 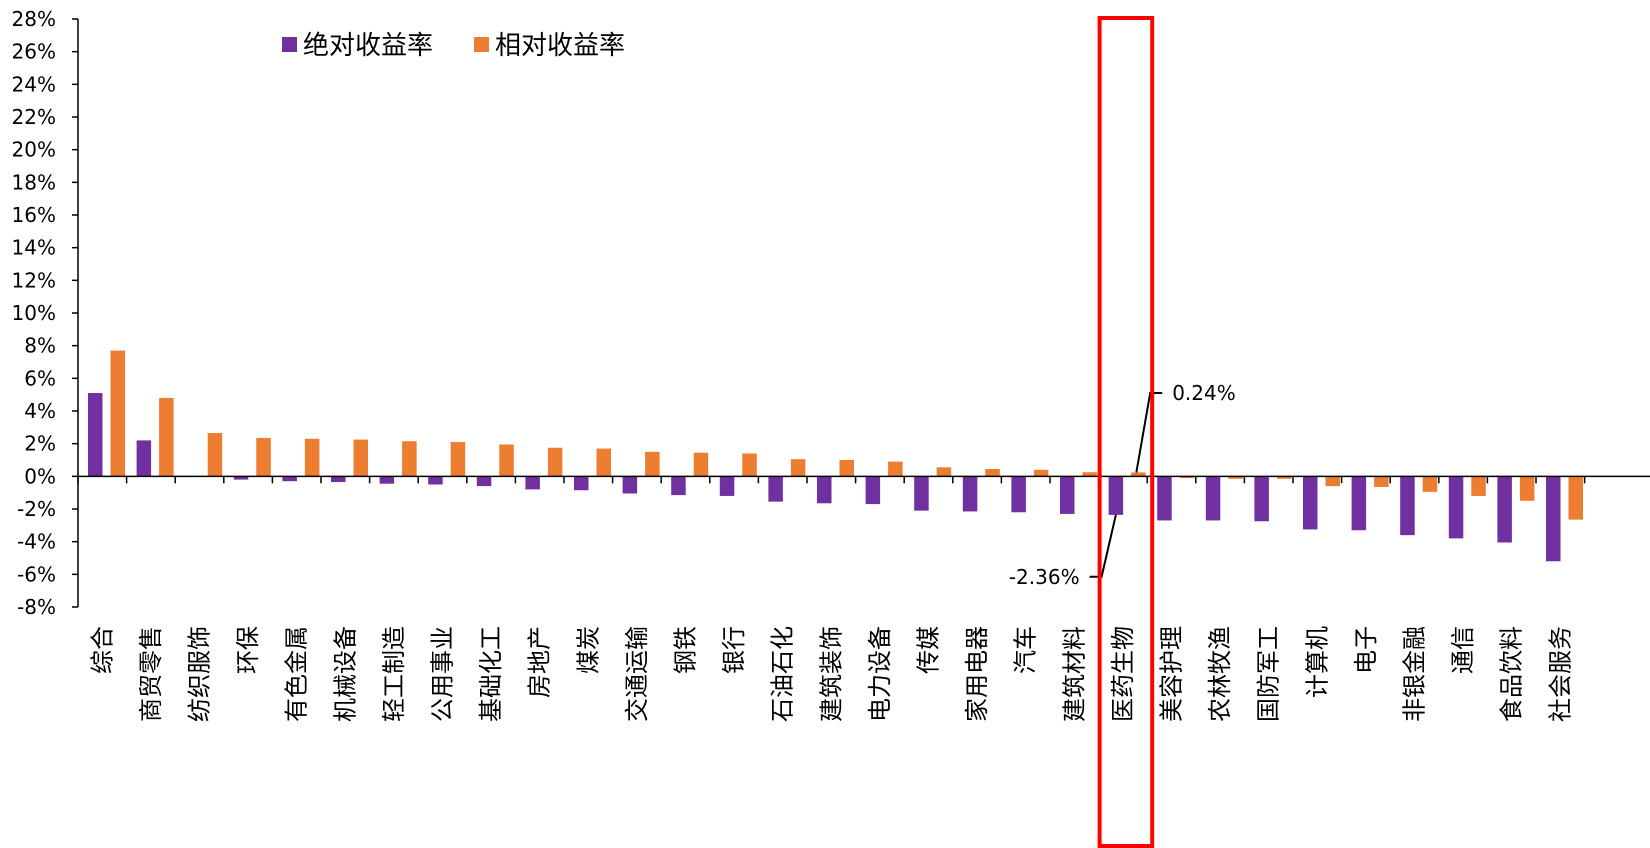 I want to click on y-tick-label: 26%, so click(x=34, y=52).